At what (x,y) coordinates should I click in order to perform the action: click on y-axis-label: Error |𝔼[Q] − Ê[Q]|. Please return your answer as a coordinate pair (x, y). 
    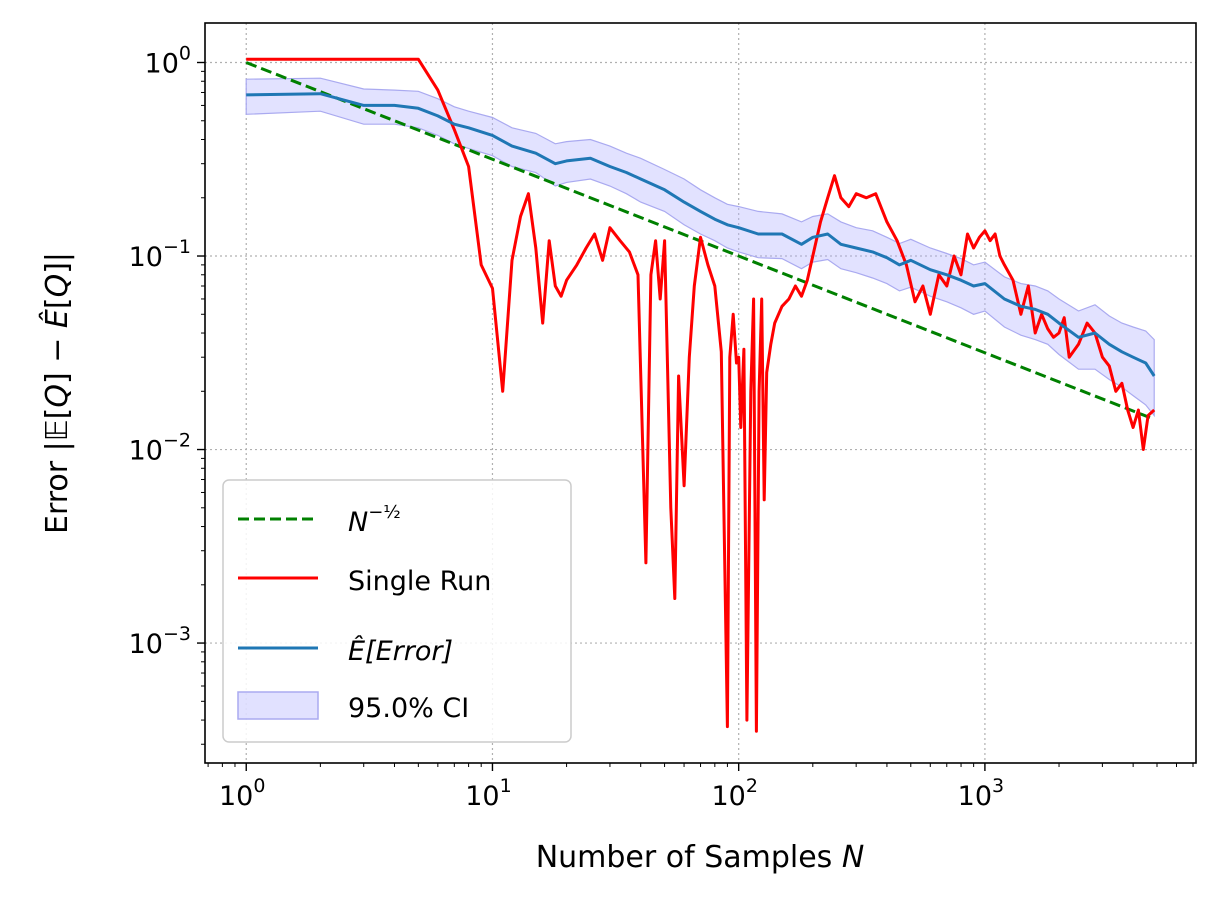
    Looking at the image, I should click on (57, 393).